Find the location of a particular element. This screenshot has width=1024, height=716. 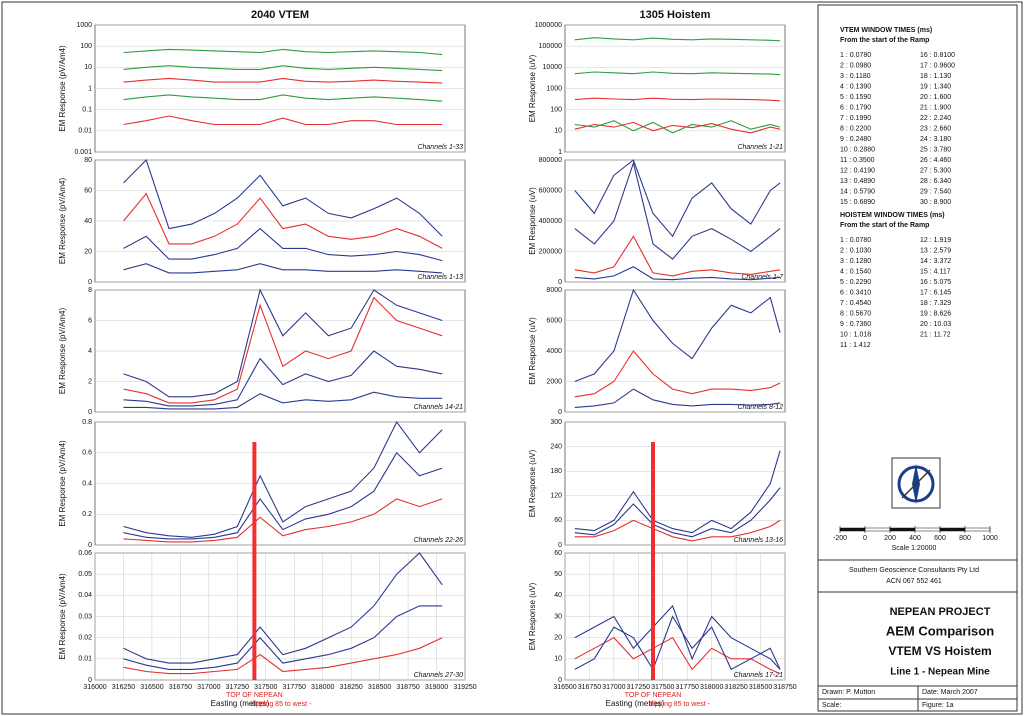

scale-tick-label: 1000 is located at coordinates (990, 538).